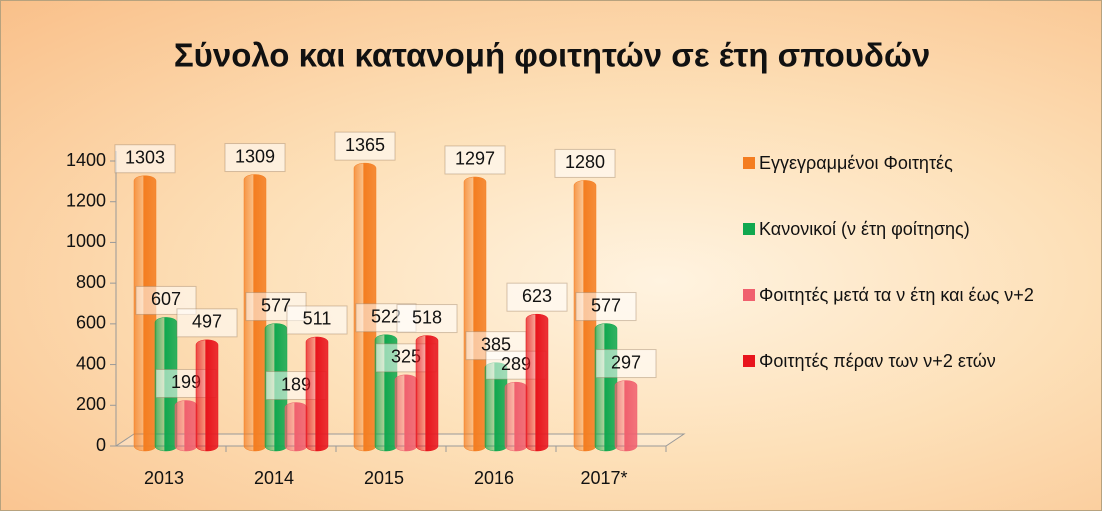  What do you see at coordinates (91, 363) in the screenshot?
I see `y-tick-label: 400` at bounding box center [91, 363].